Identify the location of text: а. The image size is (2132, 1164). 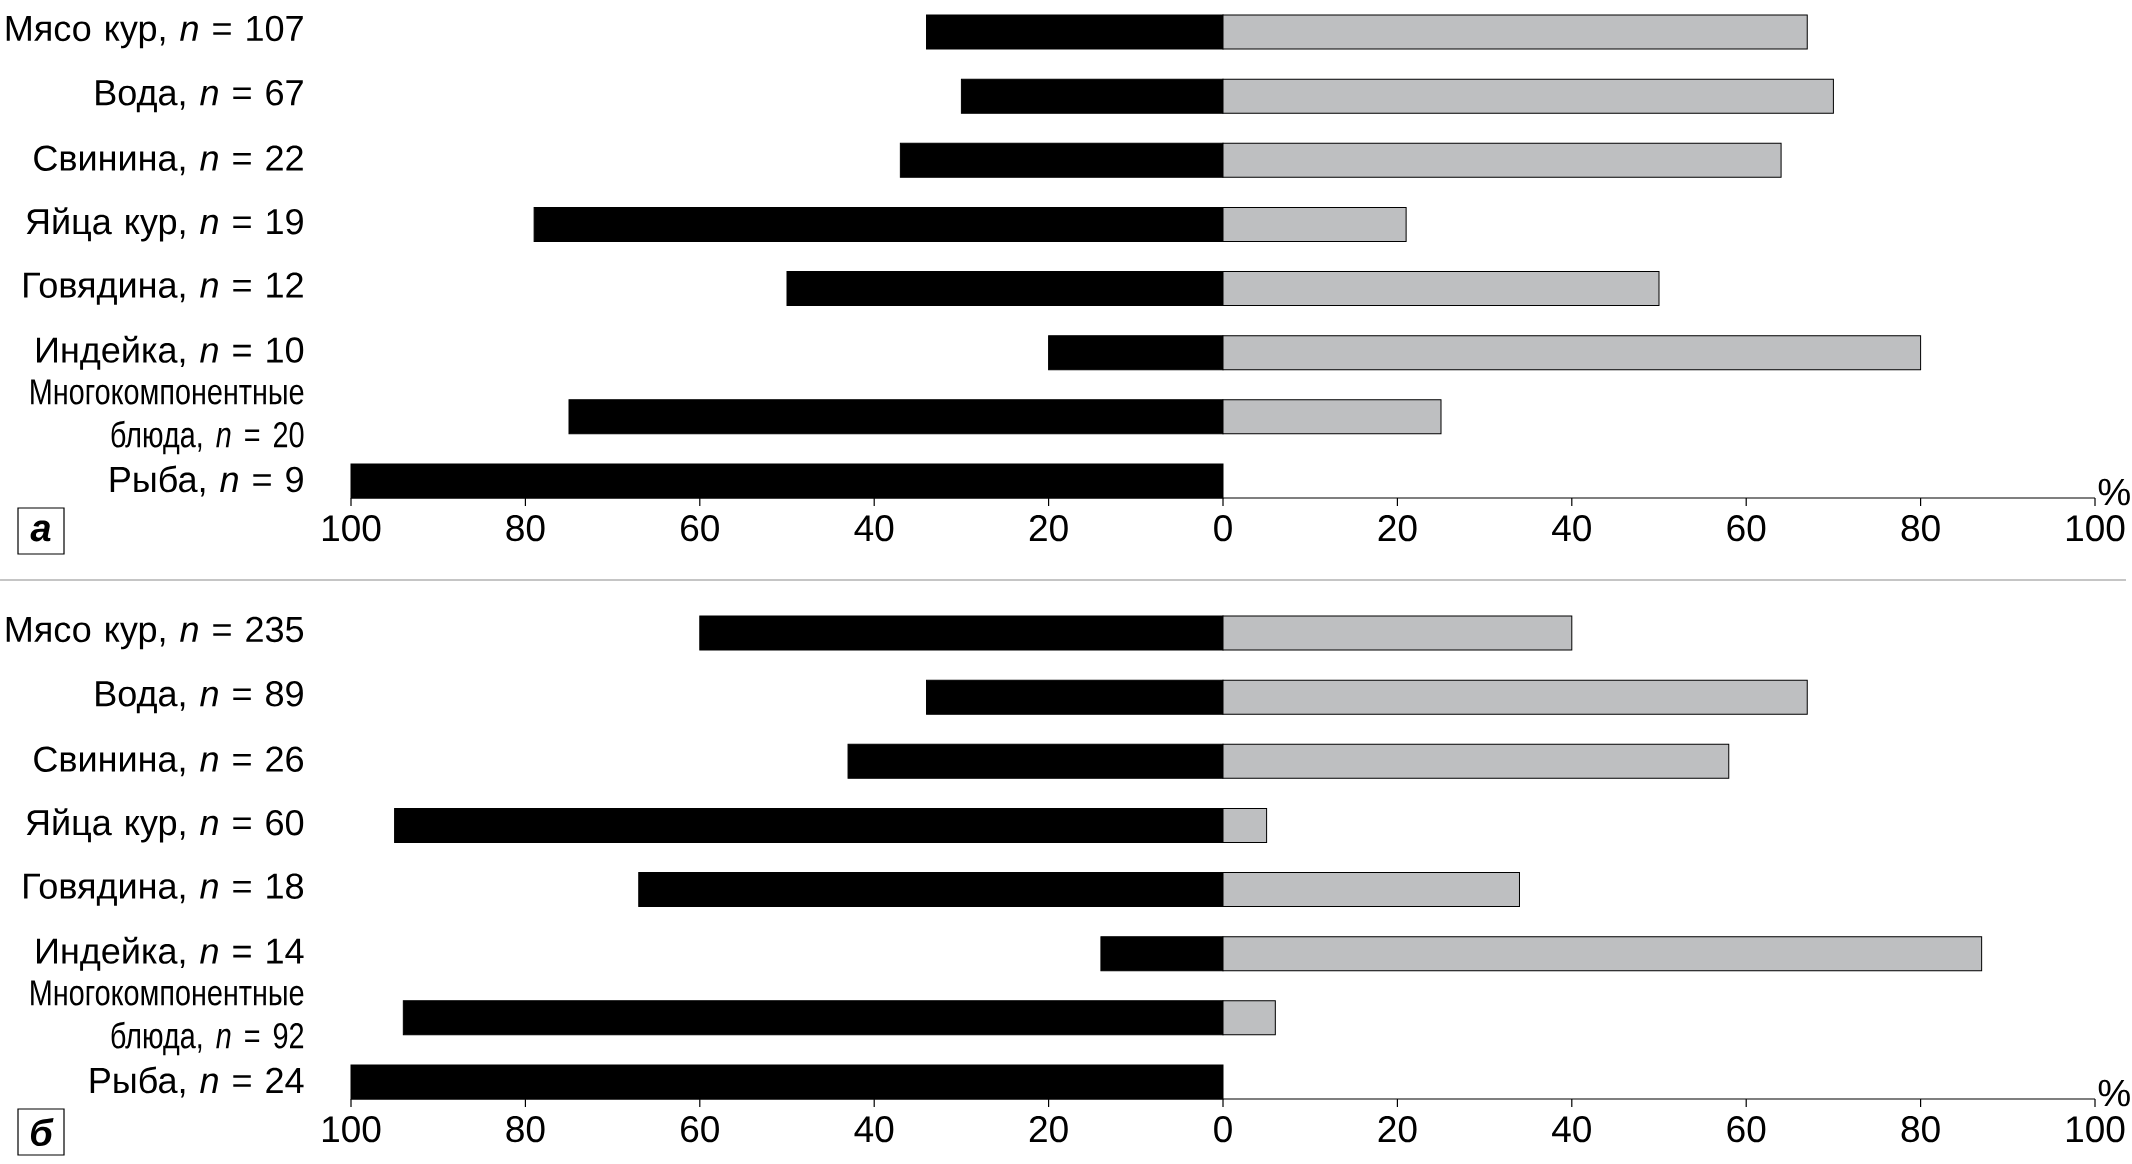
(40, 531).